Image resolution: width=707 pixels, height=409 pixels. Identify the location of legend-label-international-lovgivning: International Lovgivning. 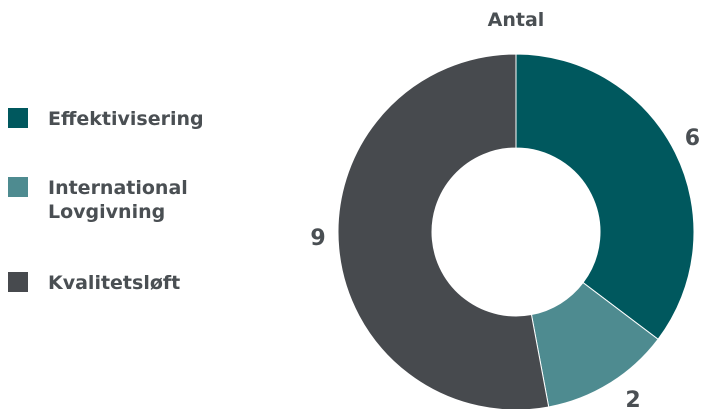
(118, 200).